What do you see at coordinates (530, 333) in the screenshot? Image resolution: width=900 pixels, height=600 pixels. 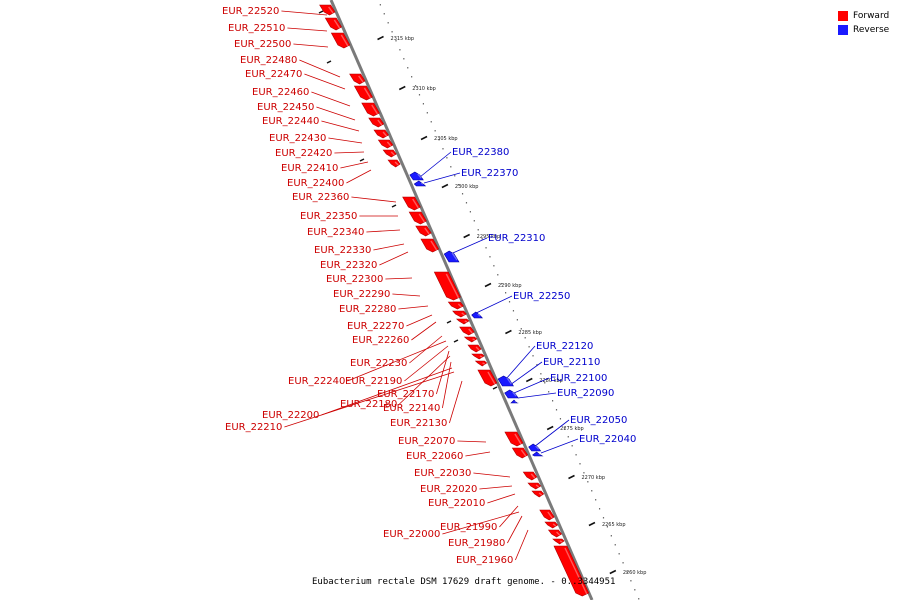 I see `scale-tick-label: 2285 kbp` at bounding box center [530, 333].